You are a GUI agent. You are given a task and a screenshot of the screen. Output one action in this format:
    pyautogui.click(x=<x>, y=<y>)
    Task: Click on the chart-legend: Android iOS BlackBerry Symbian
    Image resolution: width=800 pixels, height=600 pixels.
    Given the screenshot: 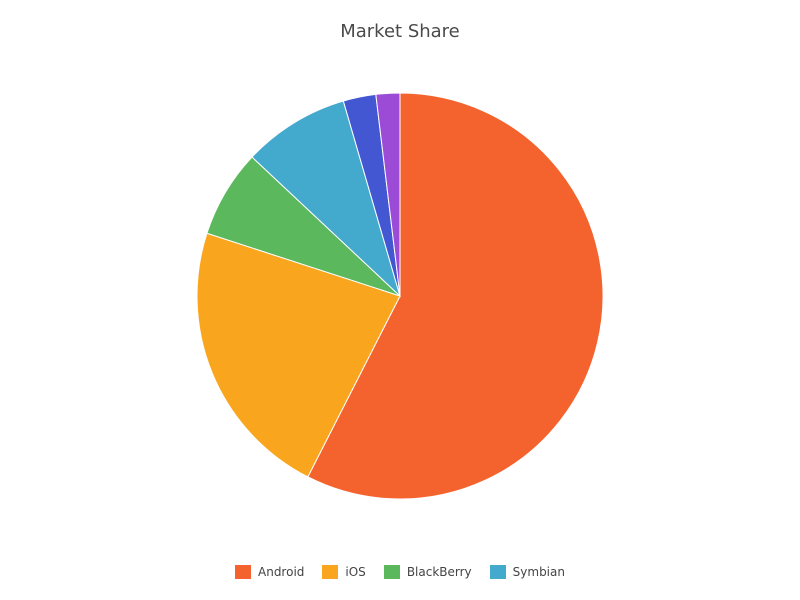 What is the action you would take?
    pyautogui.click(x=400, y=572)
    